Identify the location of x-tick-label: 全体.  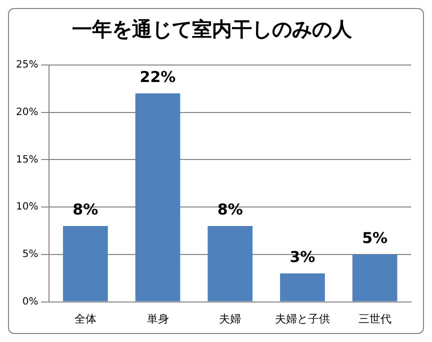
(85, 319).